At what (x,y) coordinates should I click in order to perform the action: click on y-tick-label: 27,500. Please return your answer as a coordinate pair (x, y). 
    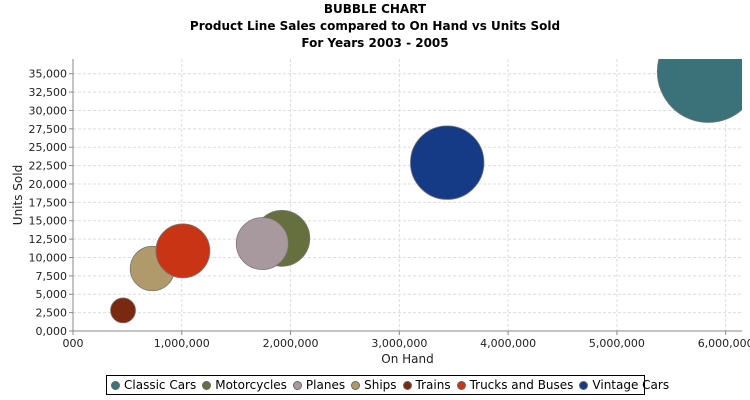
    Looking at the image, I should click on (48, 129).